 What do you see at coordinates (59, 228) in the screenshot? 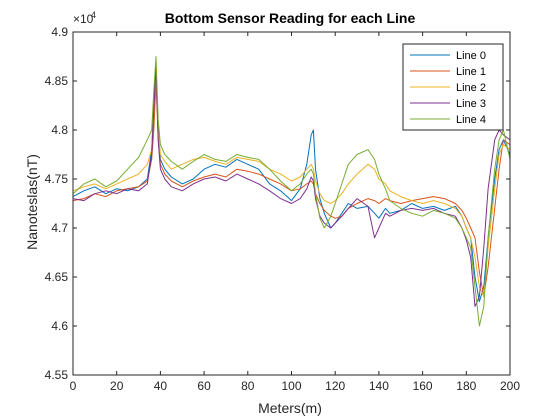
I see `y-tick-label-3: 4.7` at bounding box center [59, 228].